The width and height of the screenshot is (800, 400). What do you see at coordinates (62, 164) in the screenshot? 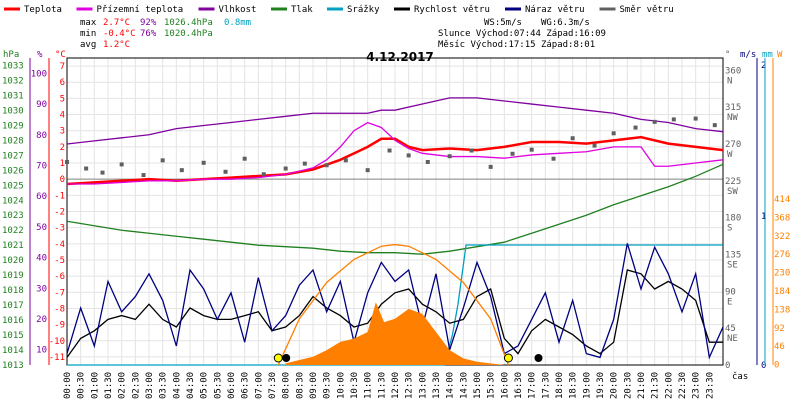
I see `y-tick-celsius: 1` at bounding box center [62, 164].